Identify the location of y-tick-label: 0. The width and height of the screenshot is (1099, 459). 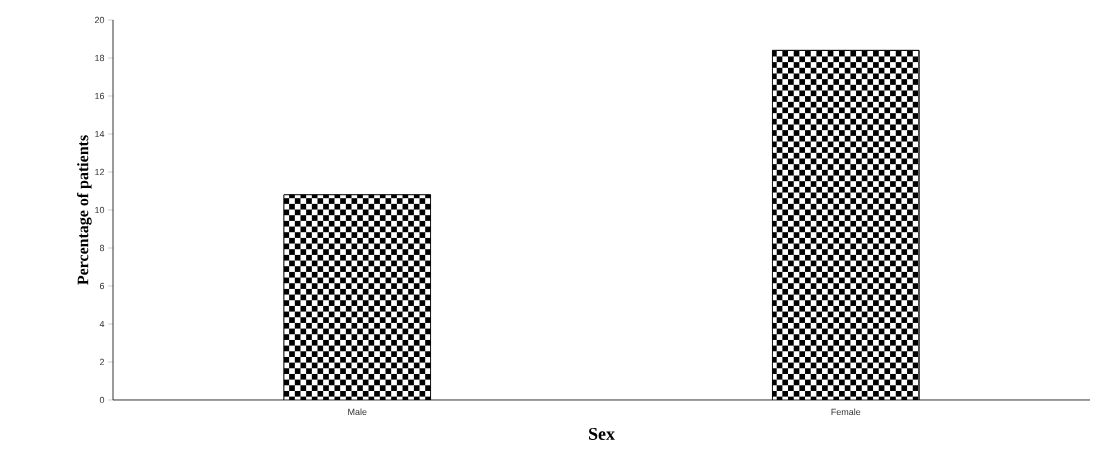
(102, 400).